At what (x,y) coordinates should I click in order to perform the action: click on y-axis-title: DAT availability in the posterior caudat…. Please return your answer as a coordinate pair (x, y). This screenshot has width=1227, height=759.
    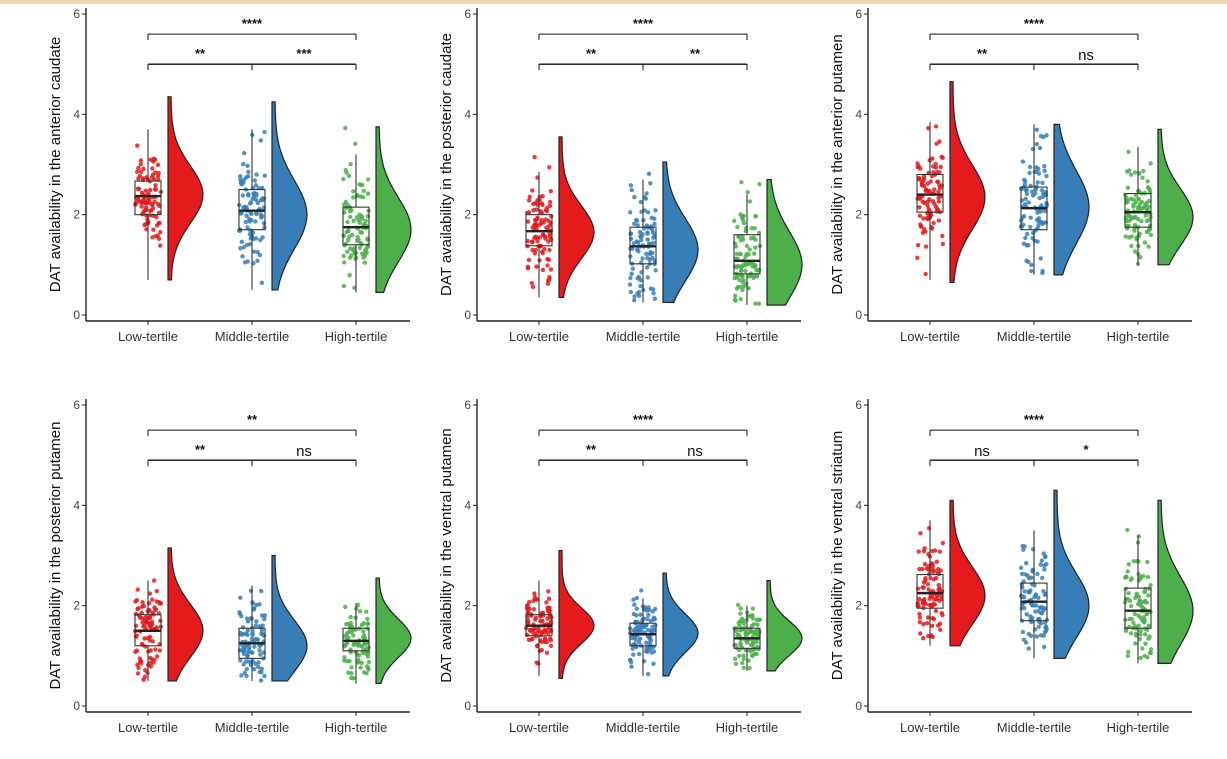
    Looking at the image, I should click on (446, 164).